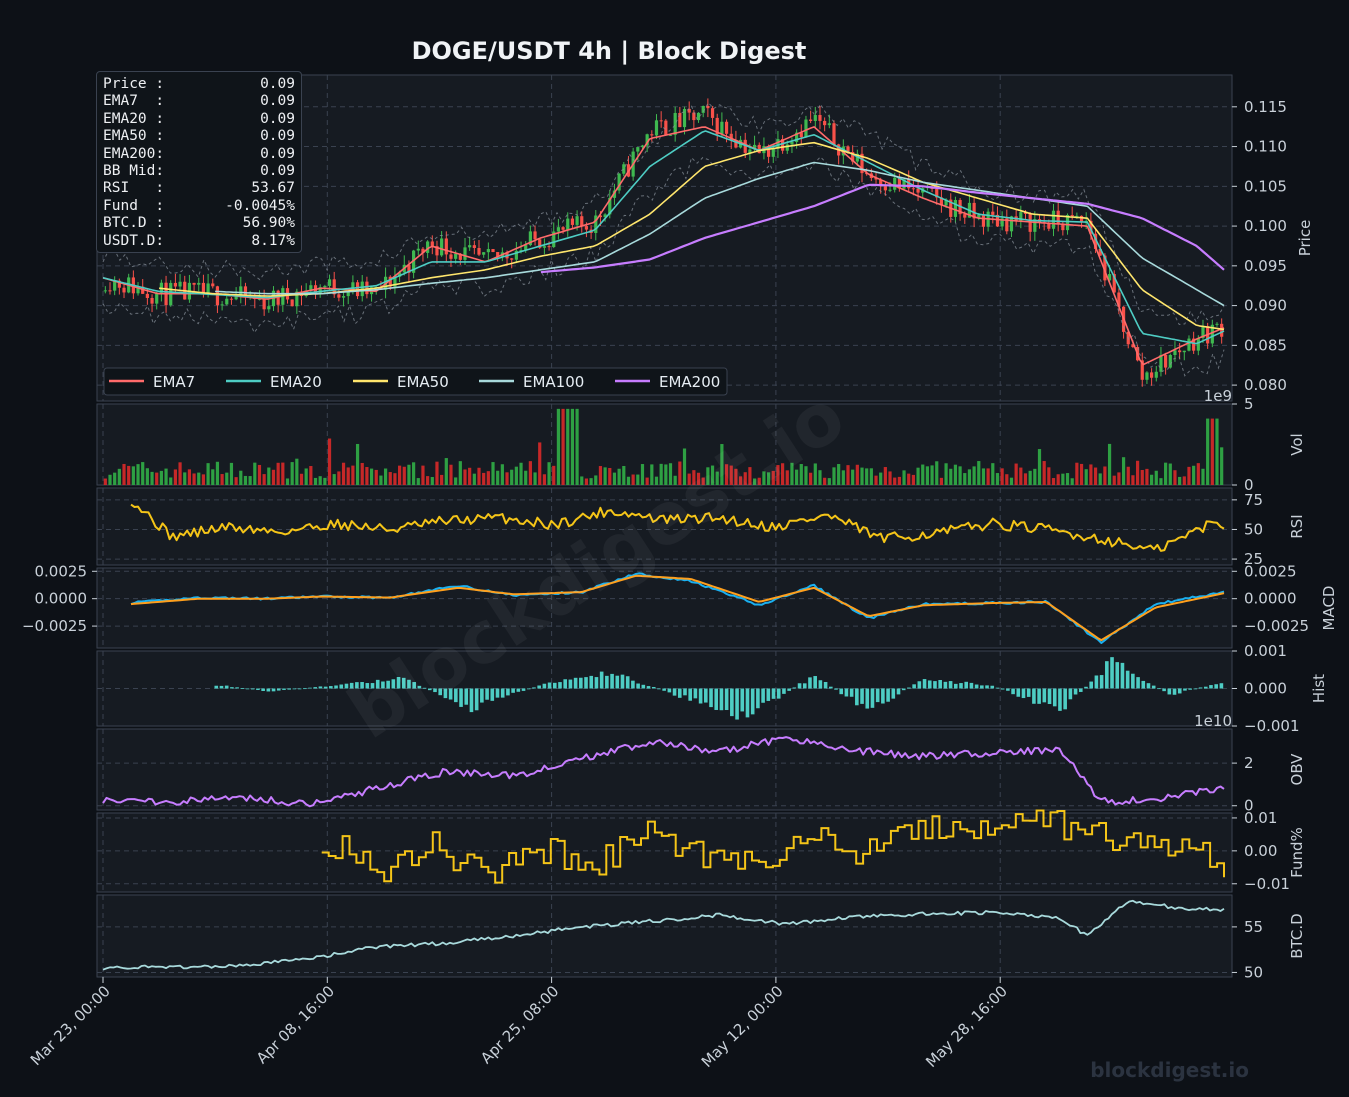 The image size is (1349, 1097). Describe the element at coordinates (295, 1024) in the screenshot. I see `x-tick-label: Apr 08, 16:00` at that location.